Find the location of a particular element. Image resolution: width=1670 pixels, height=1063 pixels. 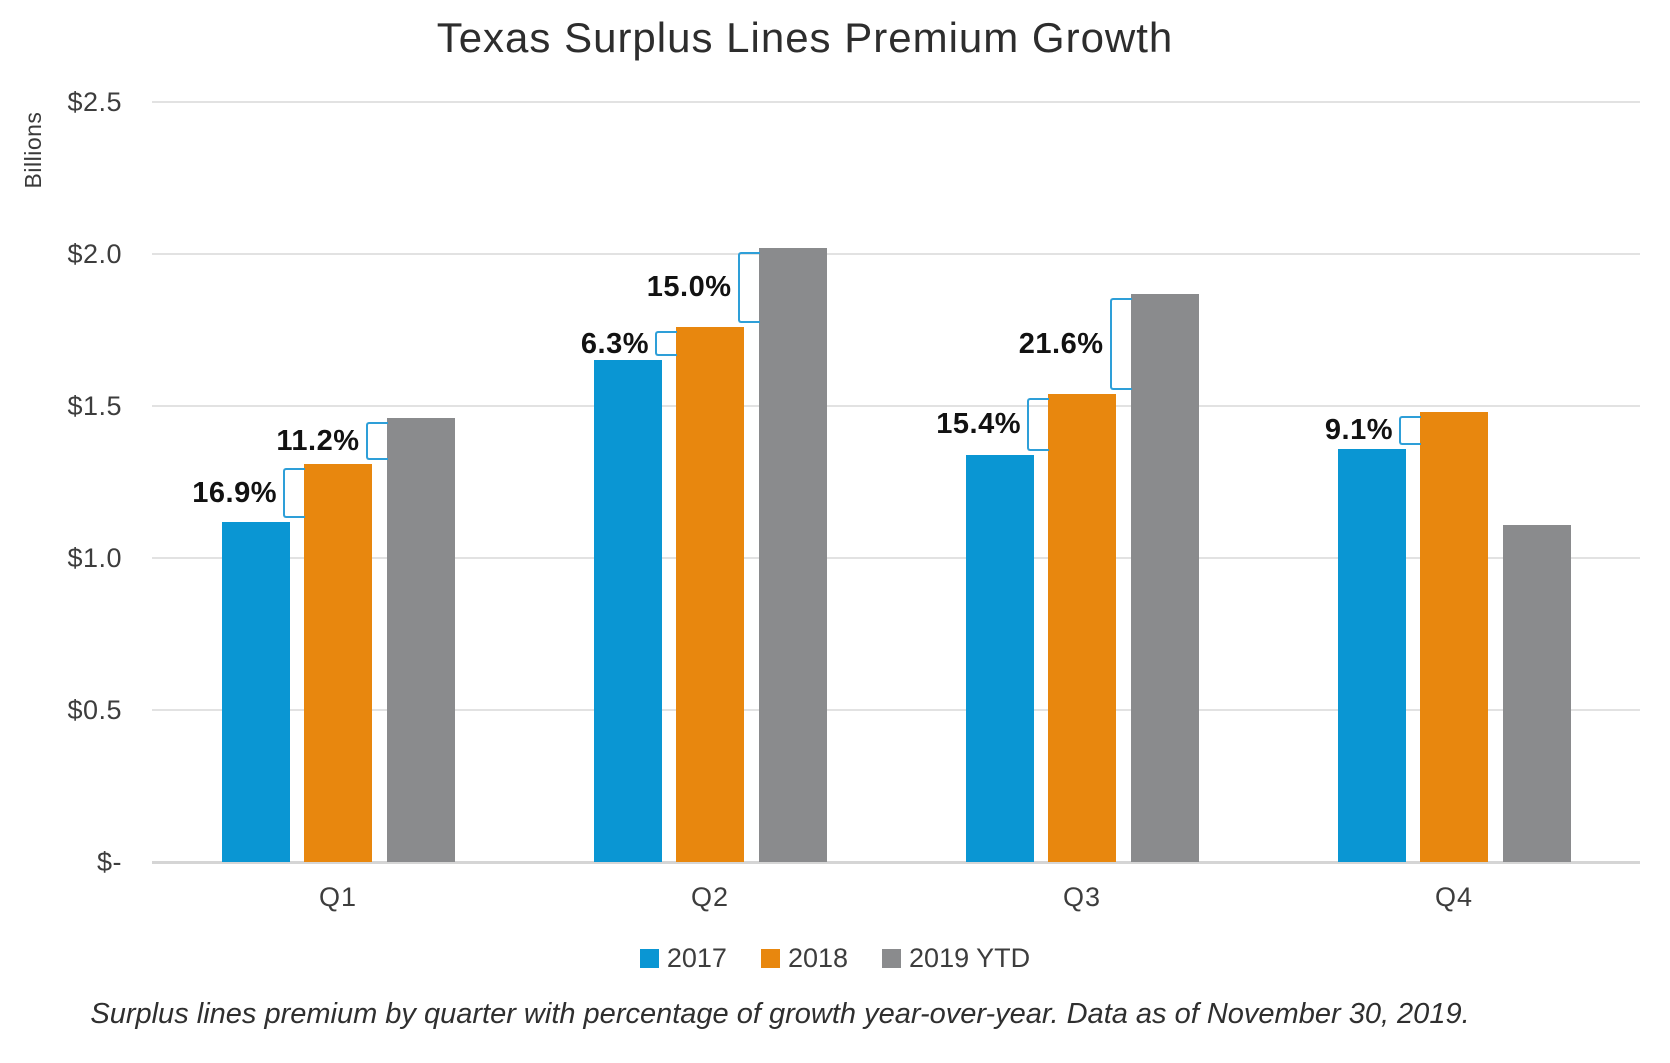

y-tick-label--0-5: $0.5 is located at coordinates (94, 710).